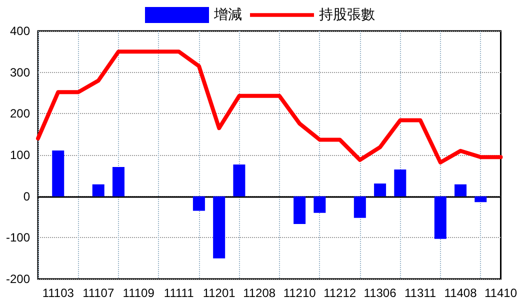  What do you see at coordinates (20, 72) in the screenshot?
I see `y-tick-label: 300` at bounding box center [20, 72].